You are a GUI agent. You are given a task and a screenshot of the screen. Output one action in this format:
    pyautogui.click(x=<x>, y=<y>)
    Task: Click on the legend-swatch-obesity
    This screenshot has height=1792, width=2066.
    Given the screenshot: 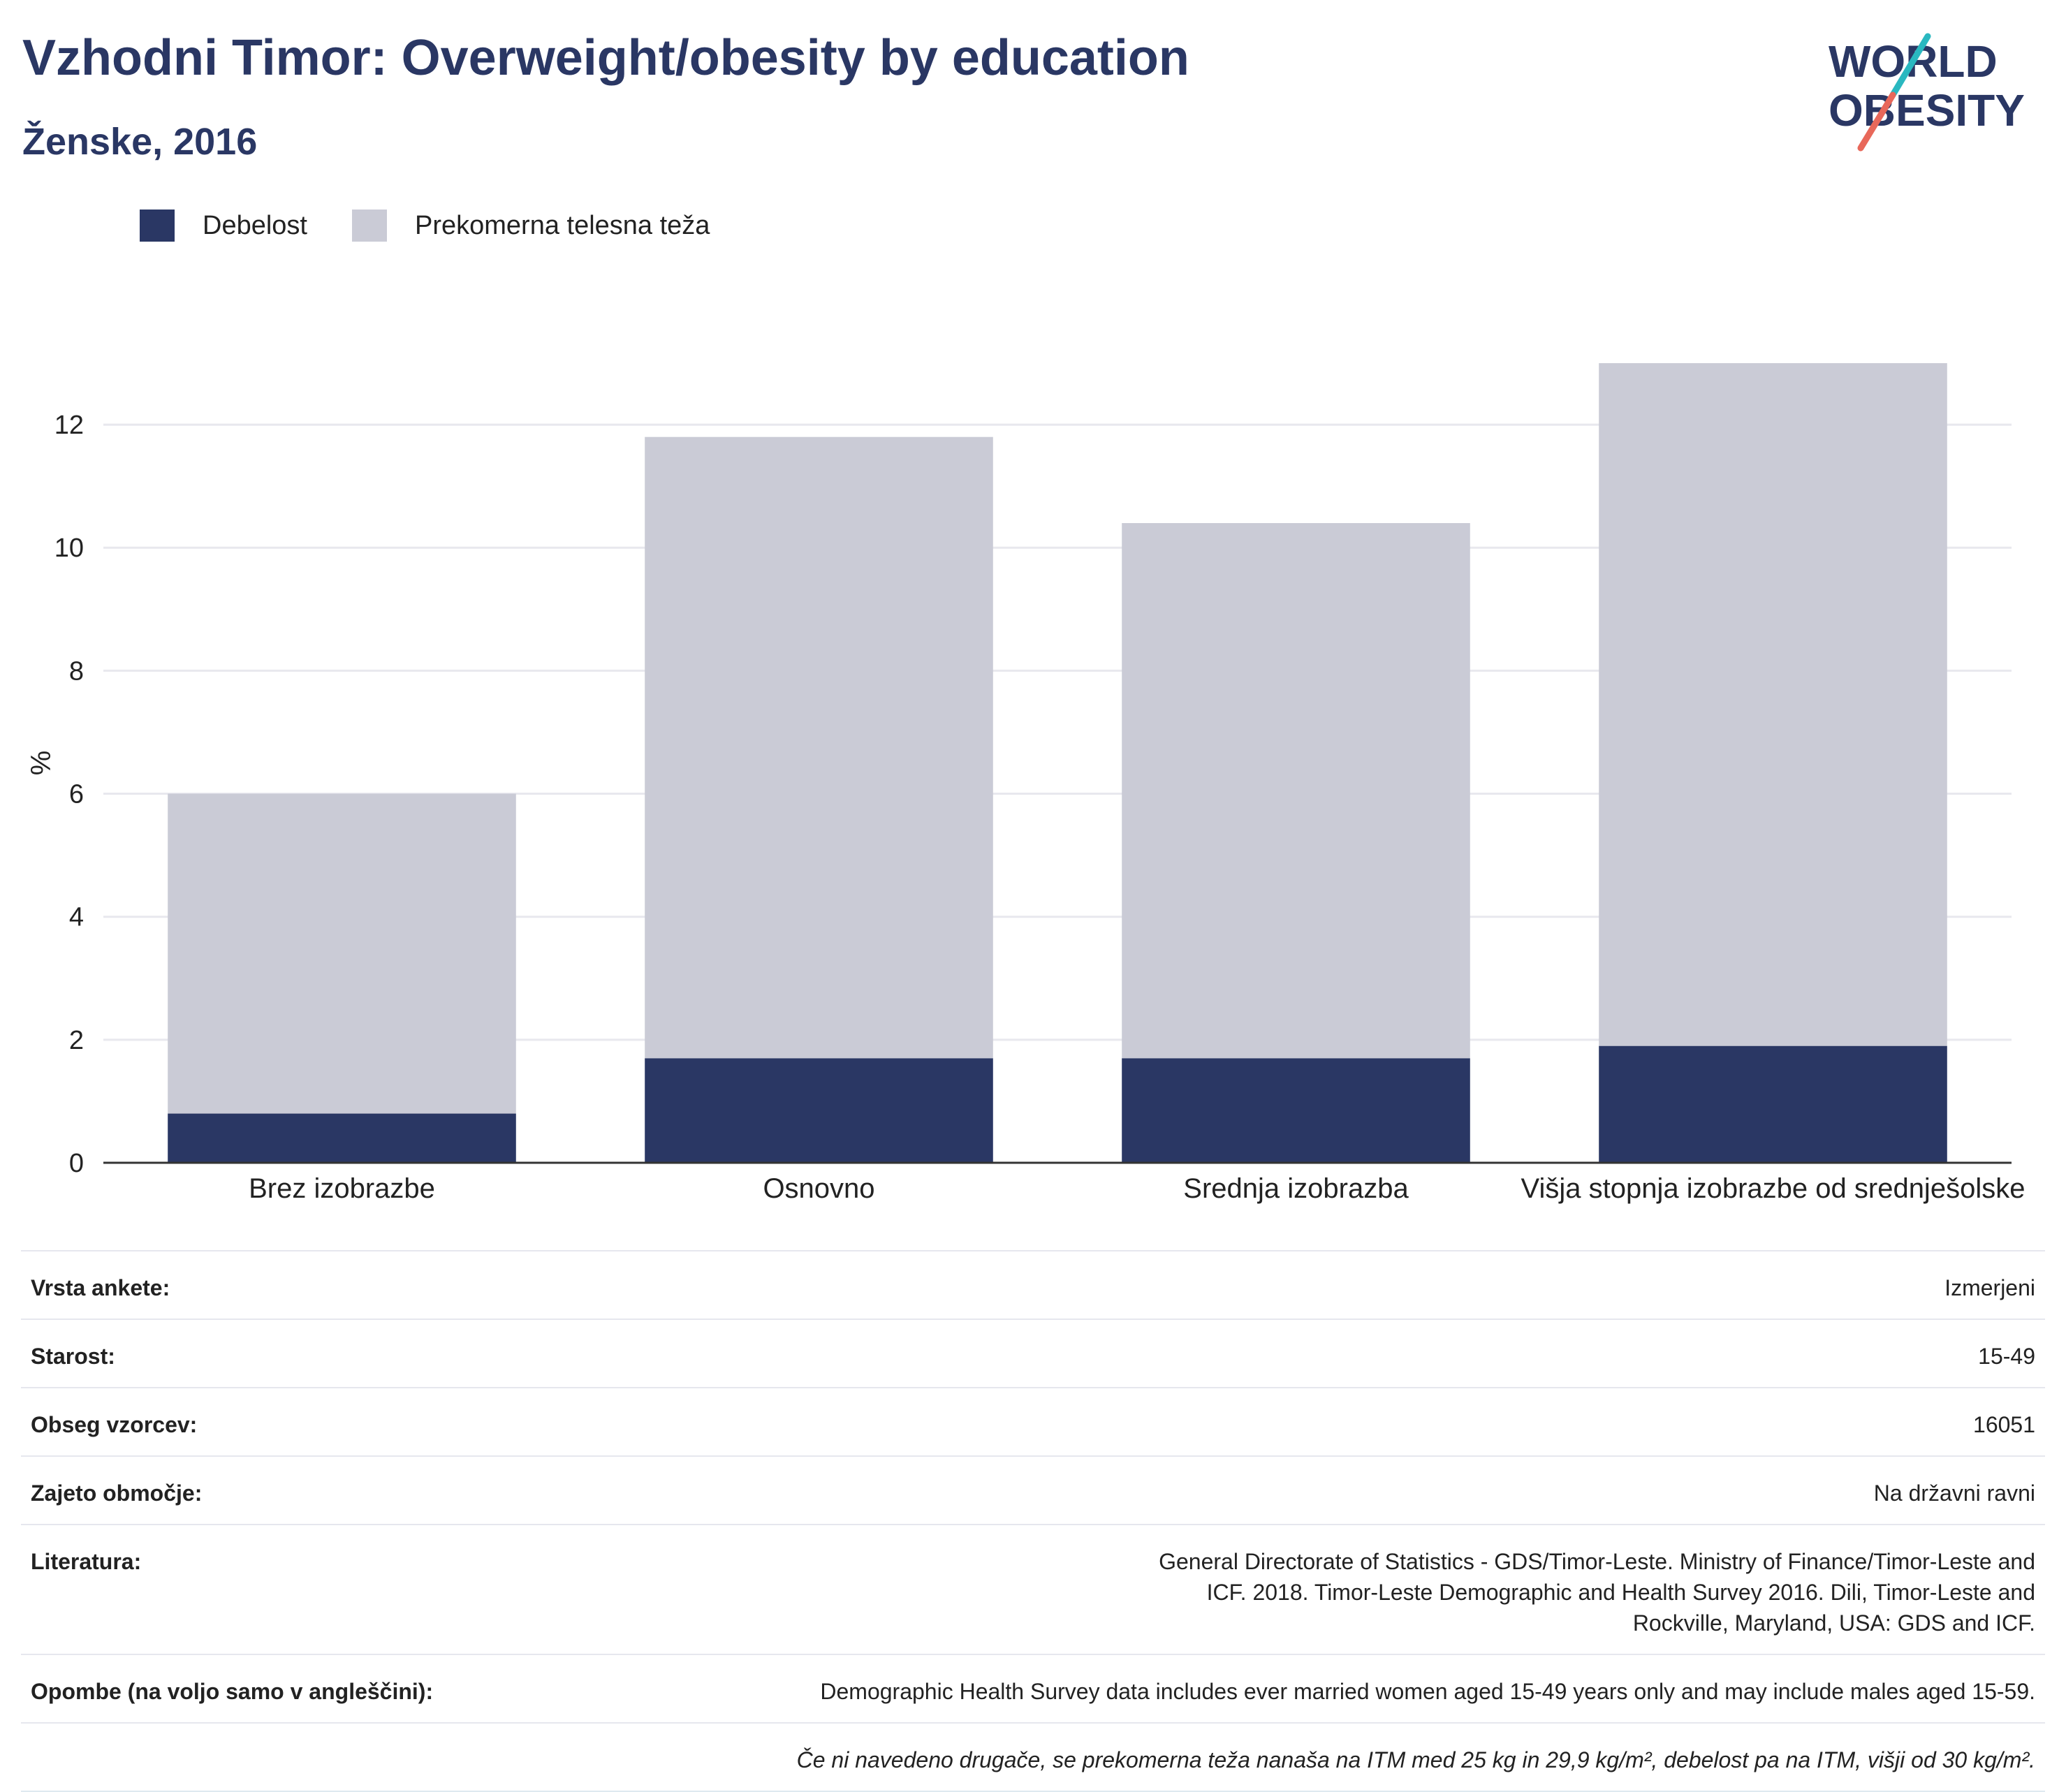 What is the action you would take?
    pyautogui.click(x=157, y=226)
    